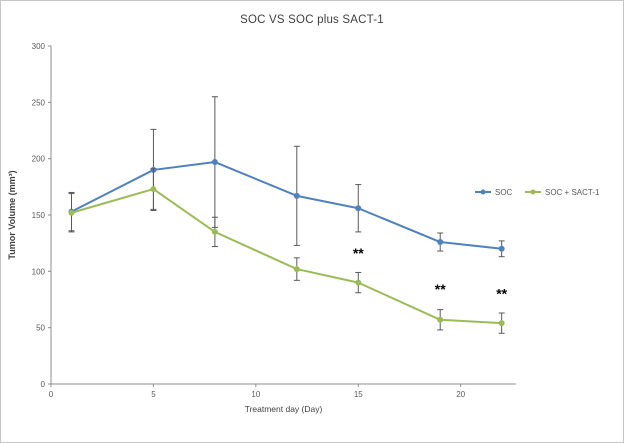 The image size is (624, 443). I want to click on legend-label: SOC + SACT-1, so click(572, 192).